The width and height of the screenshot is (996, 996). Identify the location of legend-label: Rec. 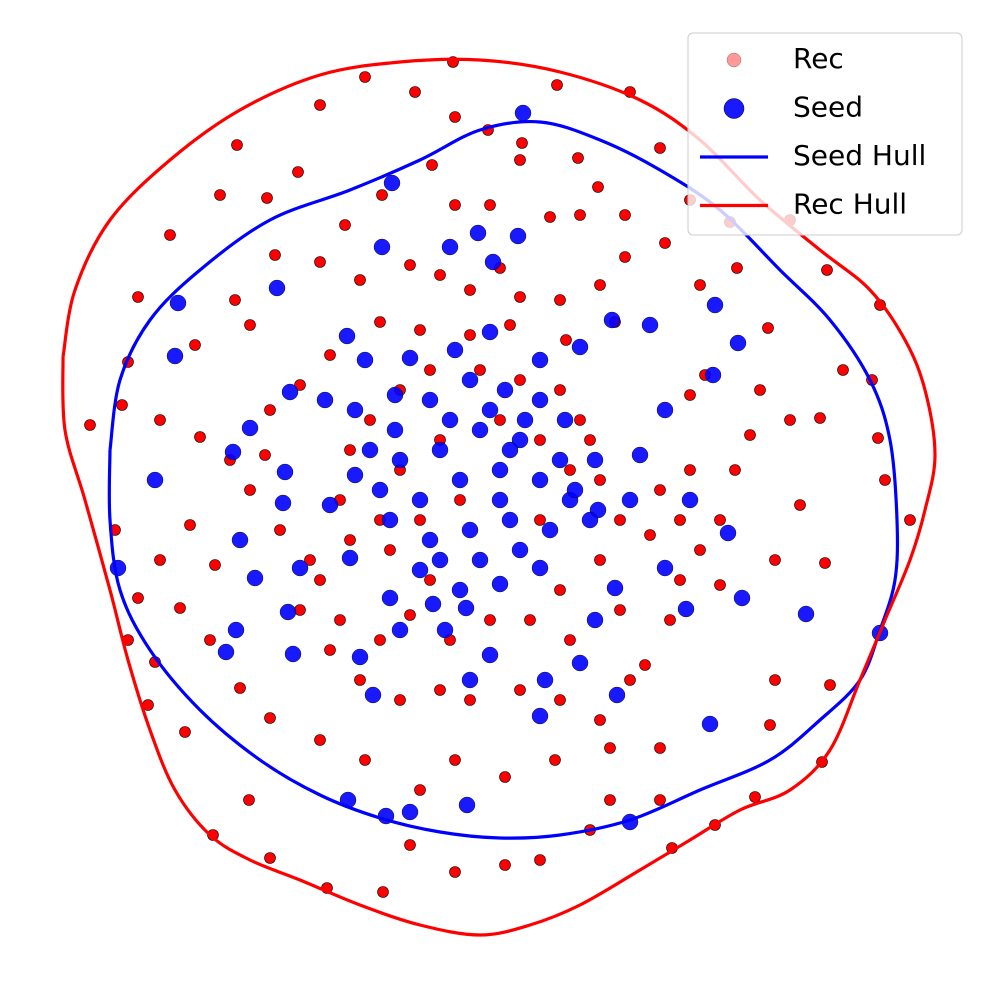
(818, 58).